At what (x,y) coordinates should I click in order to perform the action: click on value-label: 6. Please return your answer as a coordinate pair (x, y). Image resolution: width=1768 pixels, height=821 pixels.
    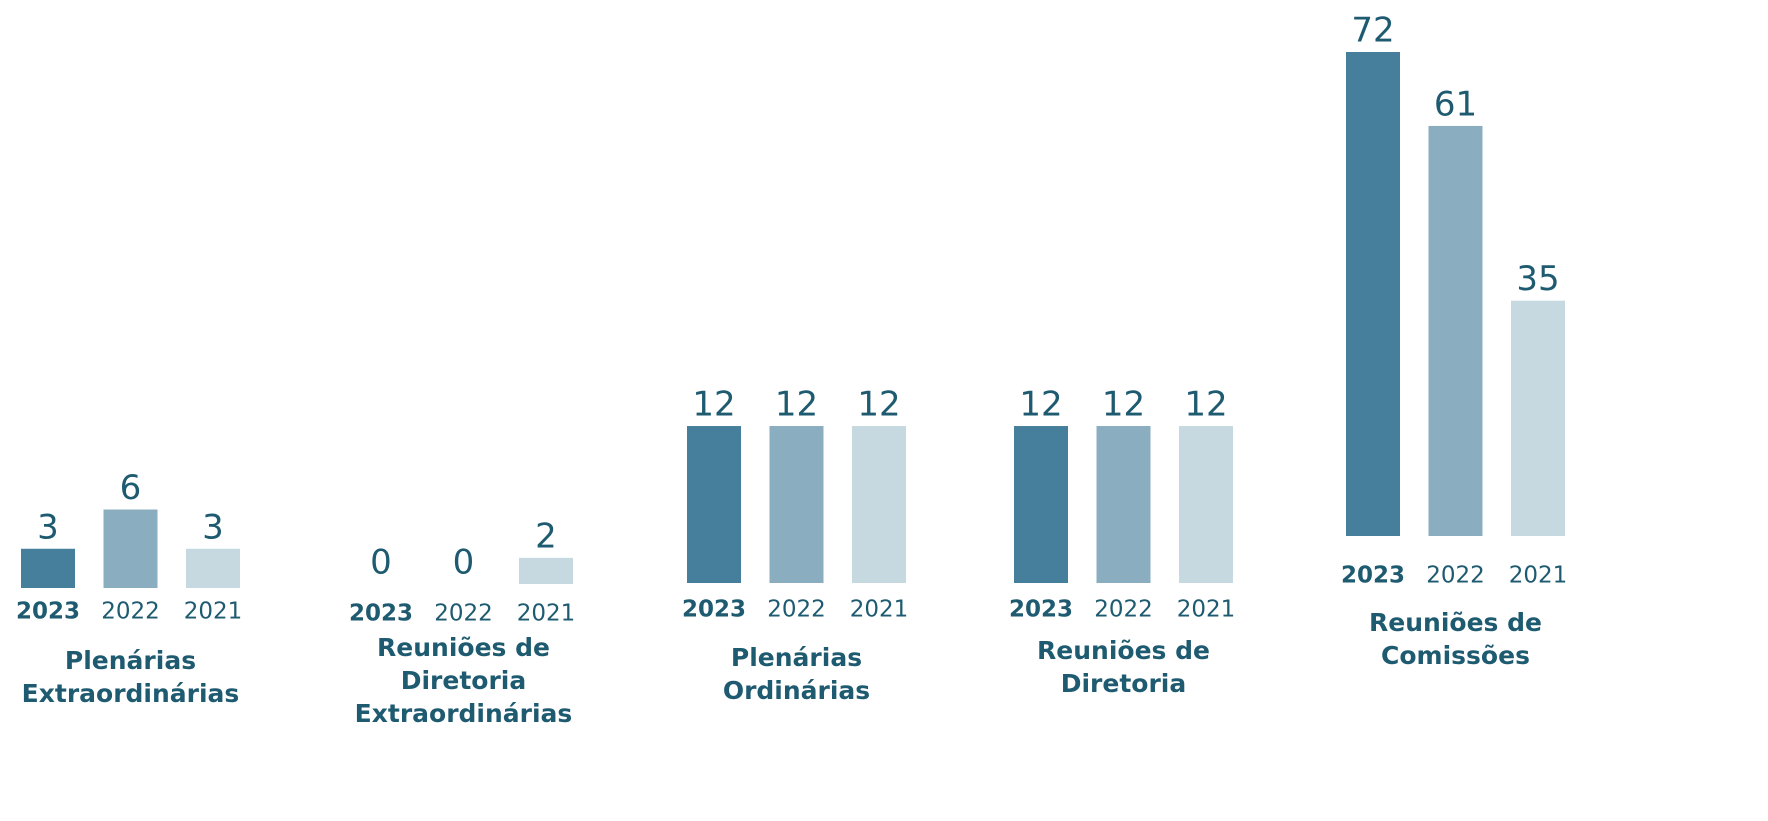
    Looking at the image, I should click on (131, 488).